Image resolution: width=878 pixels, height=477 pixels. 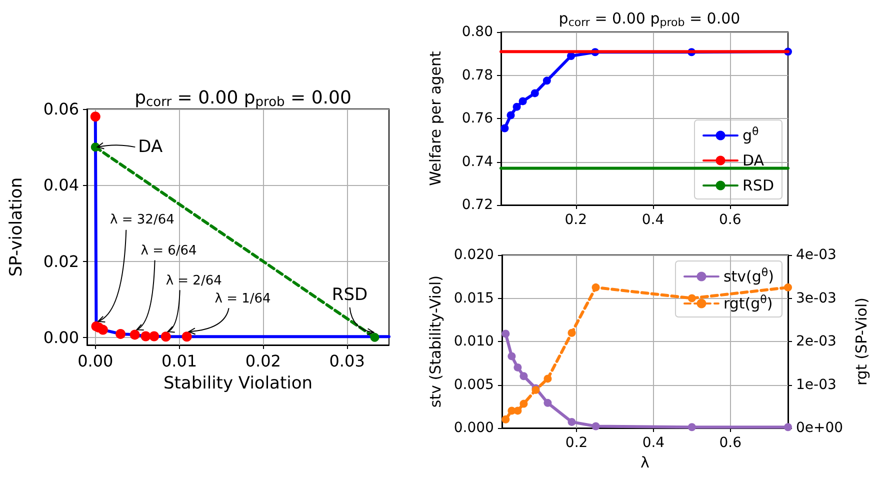 What do you see at coordinates (150, 147) in the screenshot?
I see `annotation: DA` at bounding box center [150, 147].